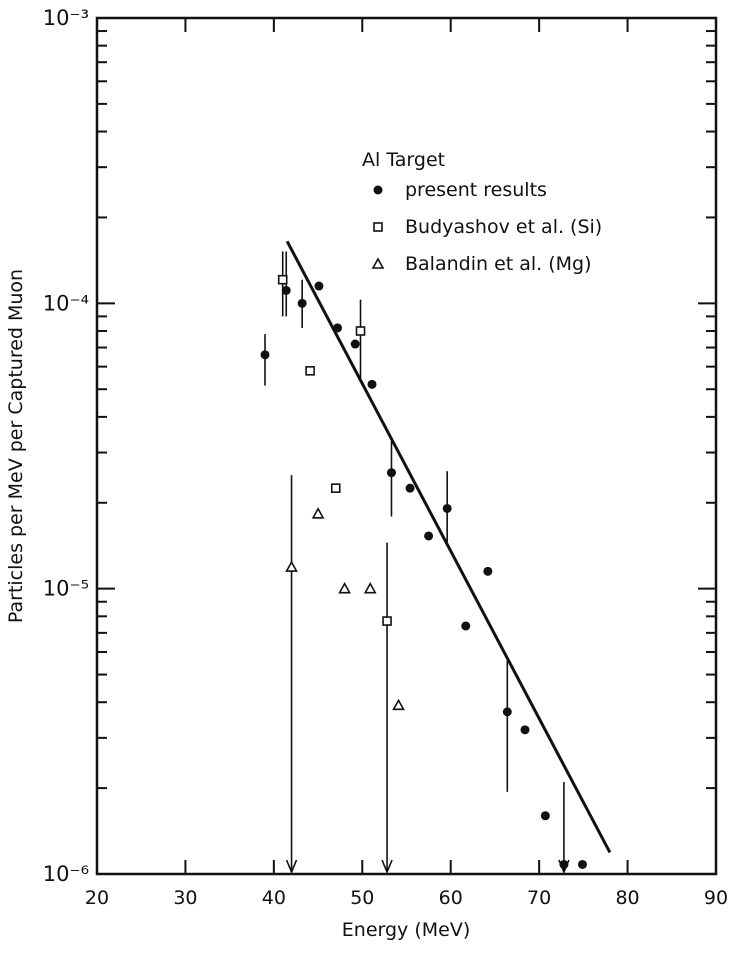 Image resolution: width=743 pixels, height=955 pixels. I want to click on y-tick-label: 10⁻⁴, so click(66, 303).